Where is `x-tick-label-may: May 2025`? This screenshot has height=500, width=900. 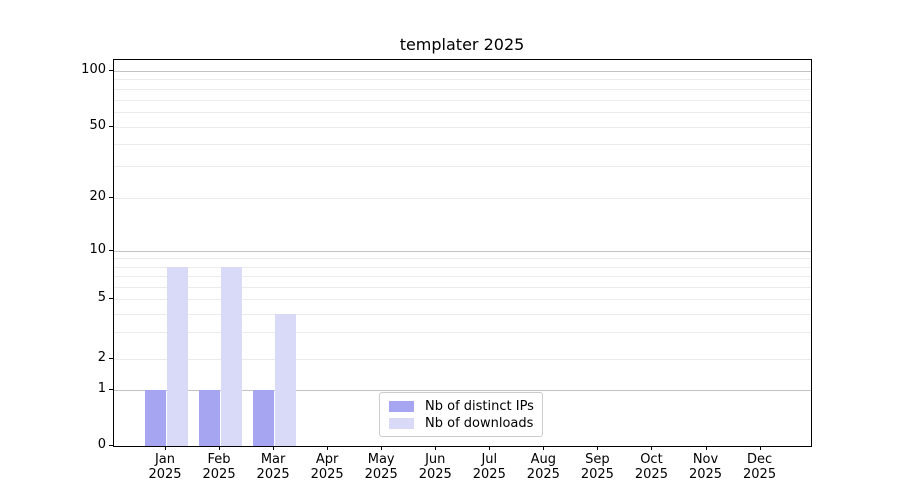
x-tick-label-may: May 2025 is located at coordinates (381, 467).